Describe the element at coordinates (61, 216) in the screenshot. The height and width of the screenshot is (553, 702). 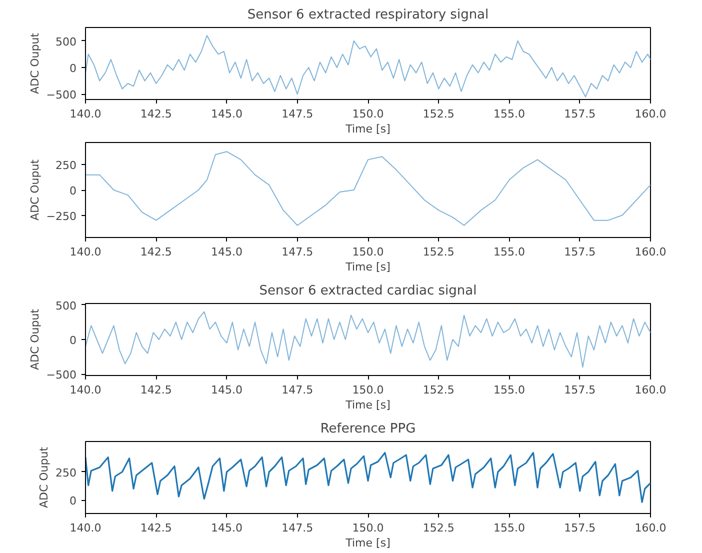
I see `y-tick-label: −250` at that location.